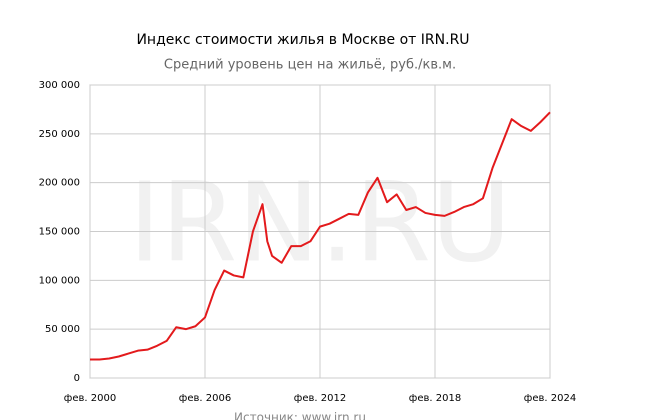 The image size is (654, 420). I want to click on y-tick-label: 100 000, so click(59, 280).